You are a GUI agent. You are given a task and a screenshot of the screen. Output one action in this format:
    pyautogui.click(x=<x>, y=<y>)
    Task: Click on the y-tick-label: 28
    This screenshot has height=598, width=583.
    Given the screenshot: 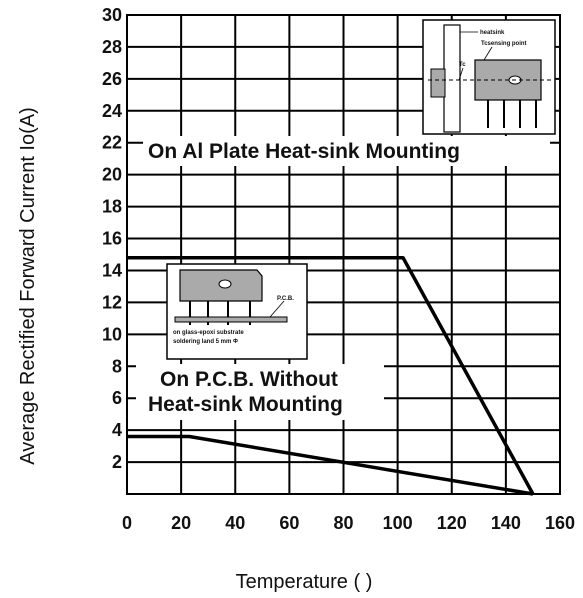 What is the action you would take?
    pyautogui.click(x=112, y=47)
    